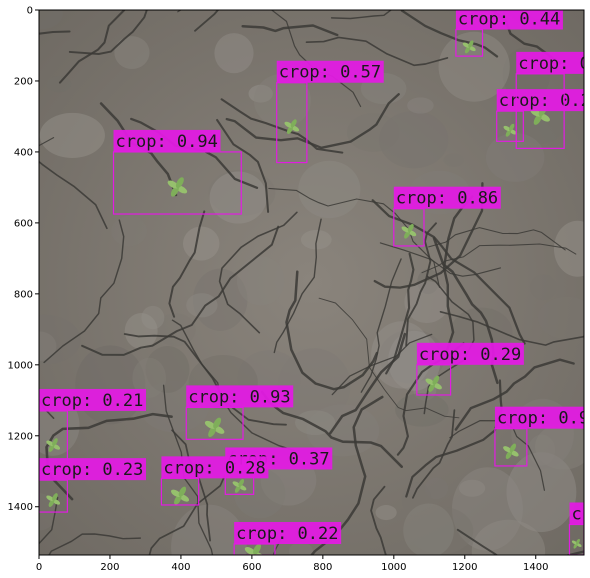 Image resolution: width=590 pixels, height=578 pixels. I want to click on detection: crop: 0.21, so click(92, 430).